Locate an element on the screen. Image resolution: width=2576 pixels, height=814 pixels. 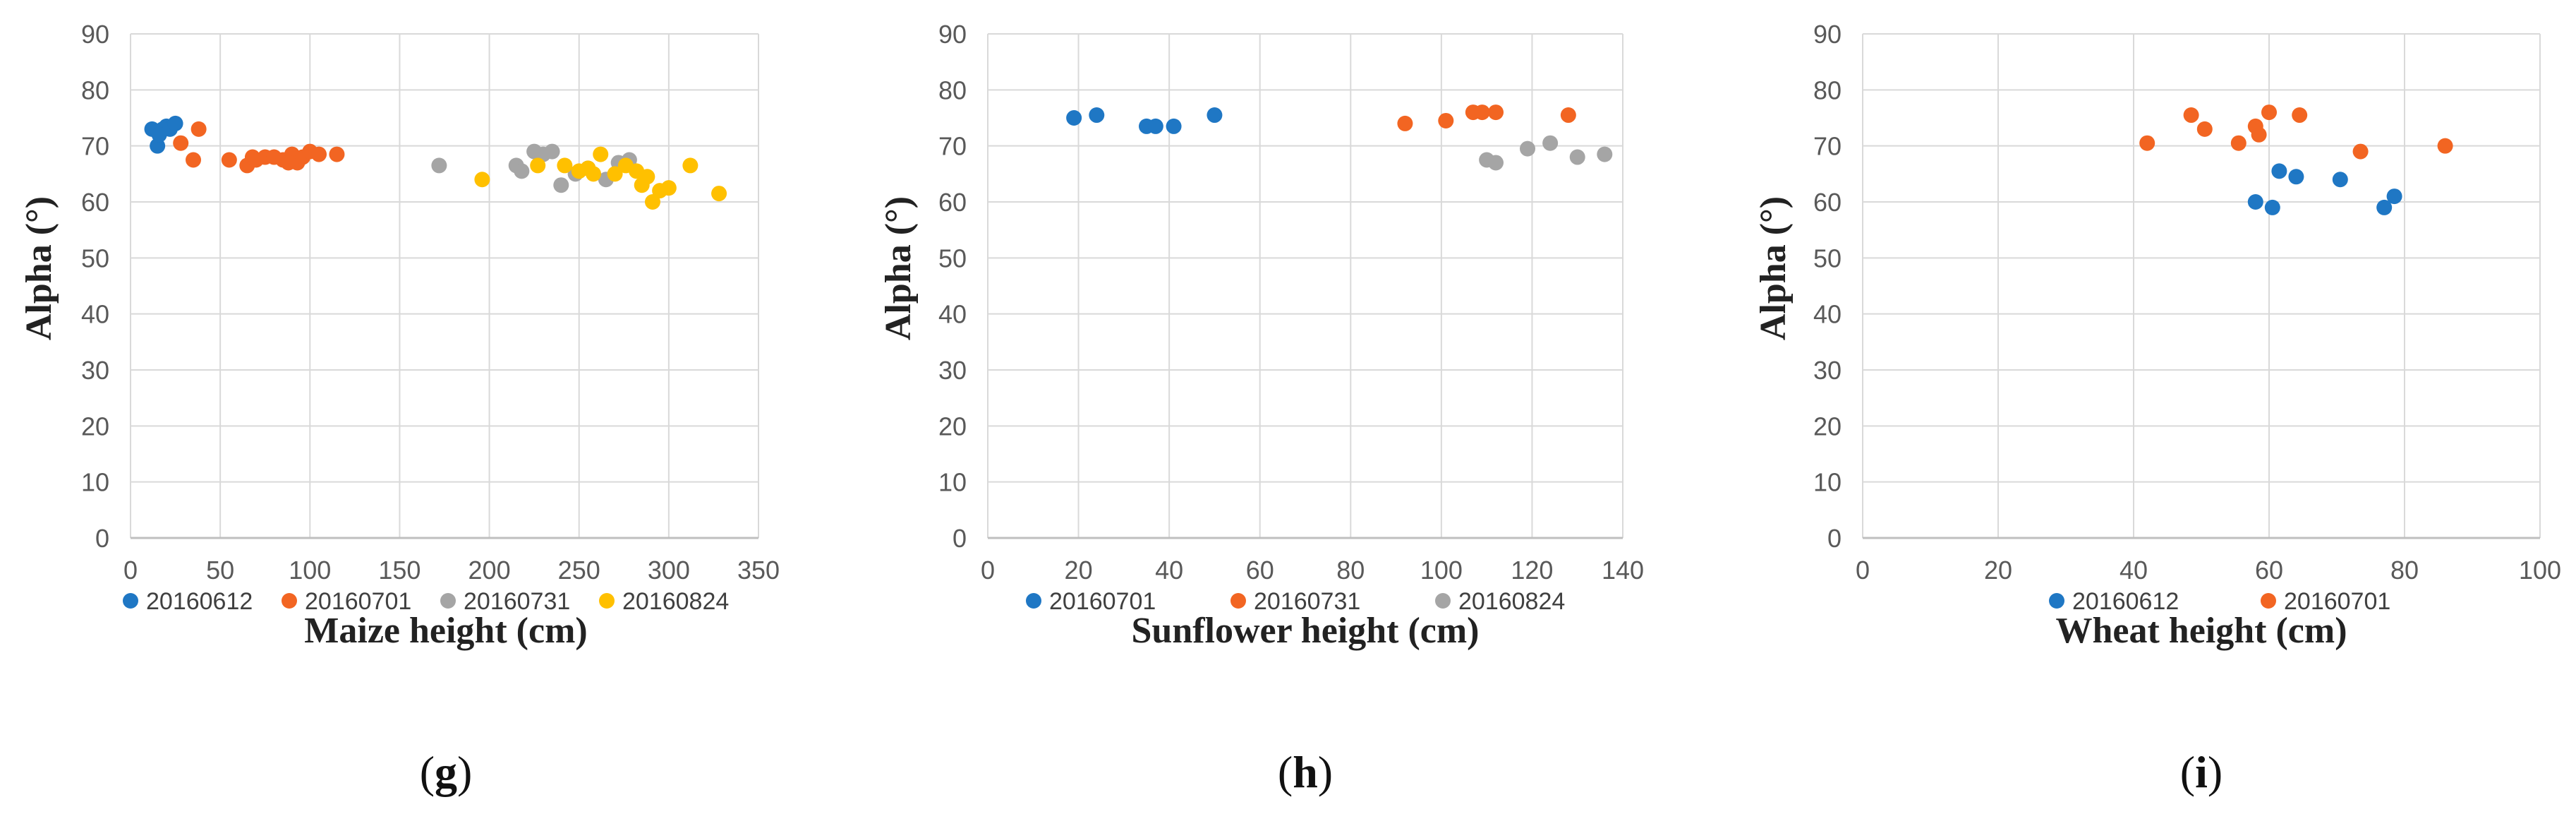
panel-label-h: (h) is located at coordinates (1306, 772).